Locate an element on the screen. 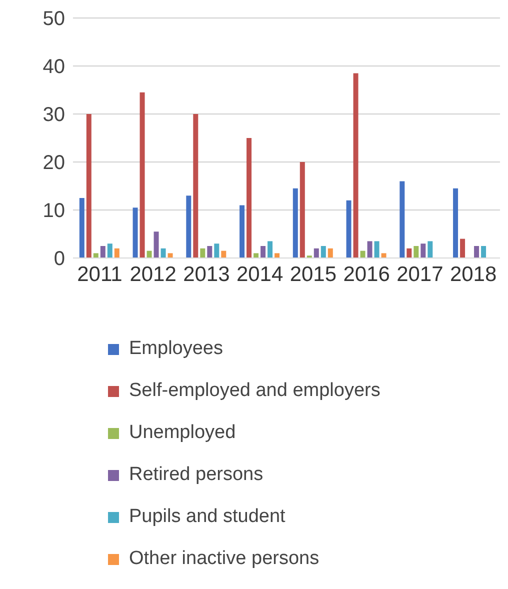  x-tick-label: 2012 is located at coordinates (153, 274).